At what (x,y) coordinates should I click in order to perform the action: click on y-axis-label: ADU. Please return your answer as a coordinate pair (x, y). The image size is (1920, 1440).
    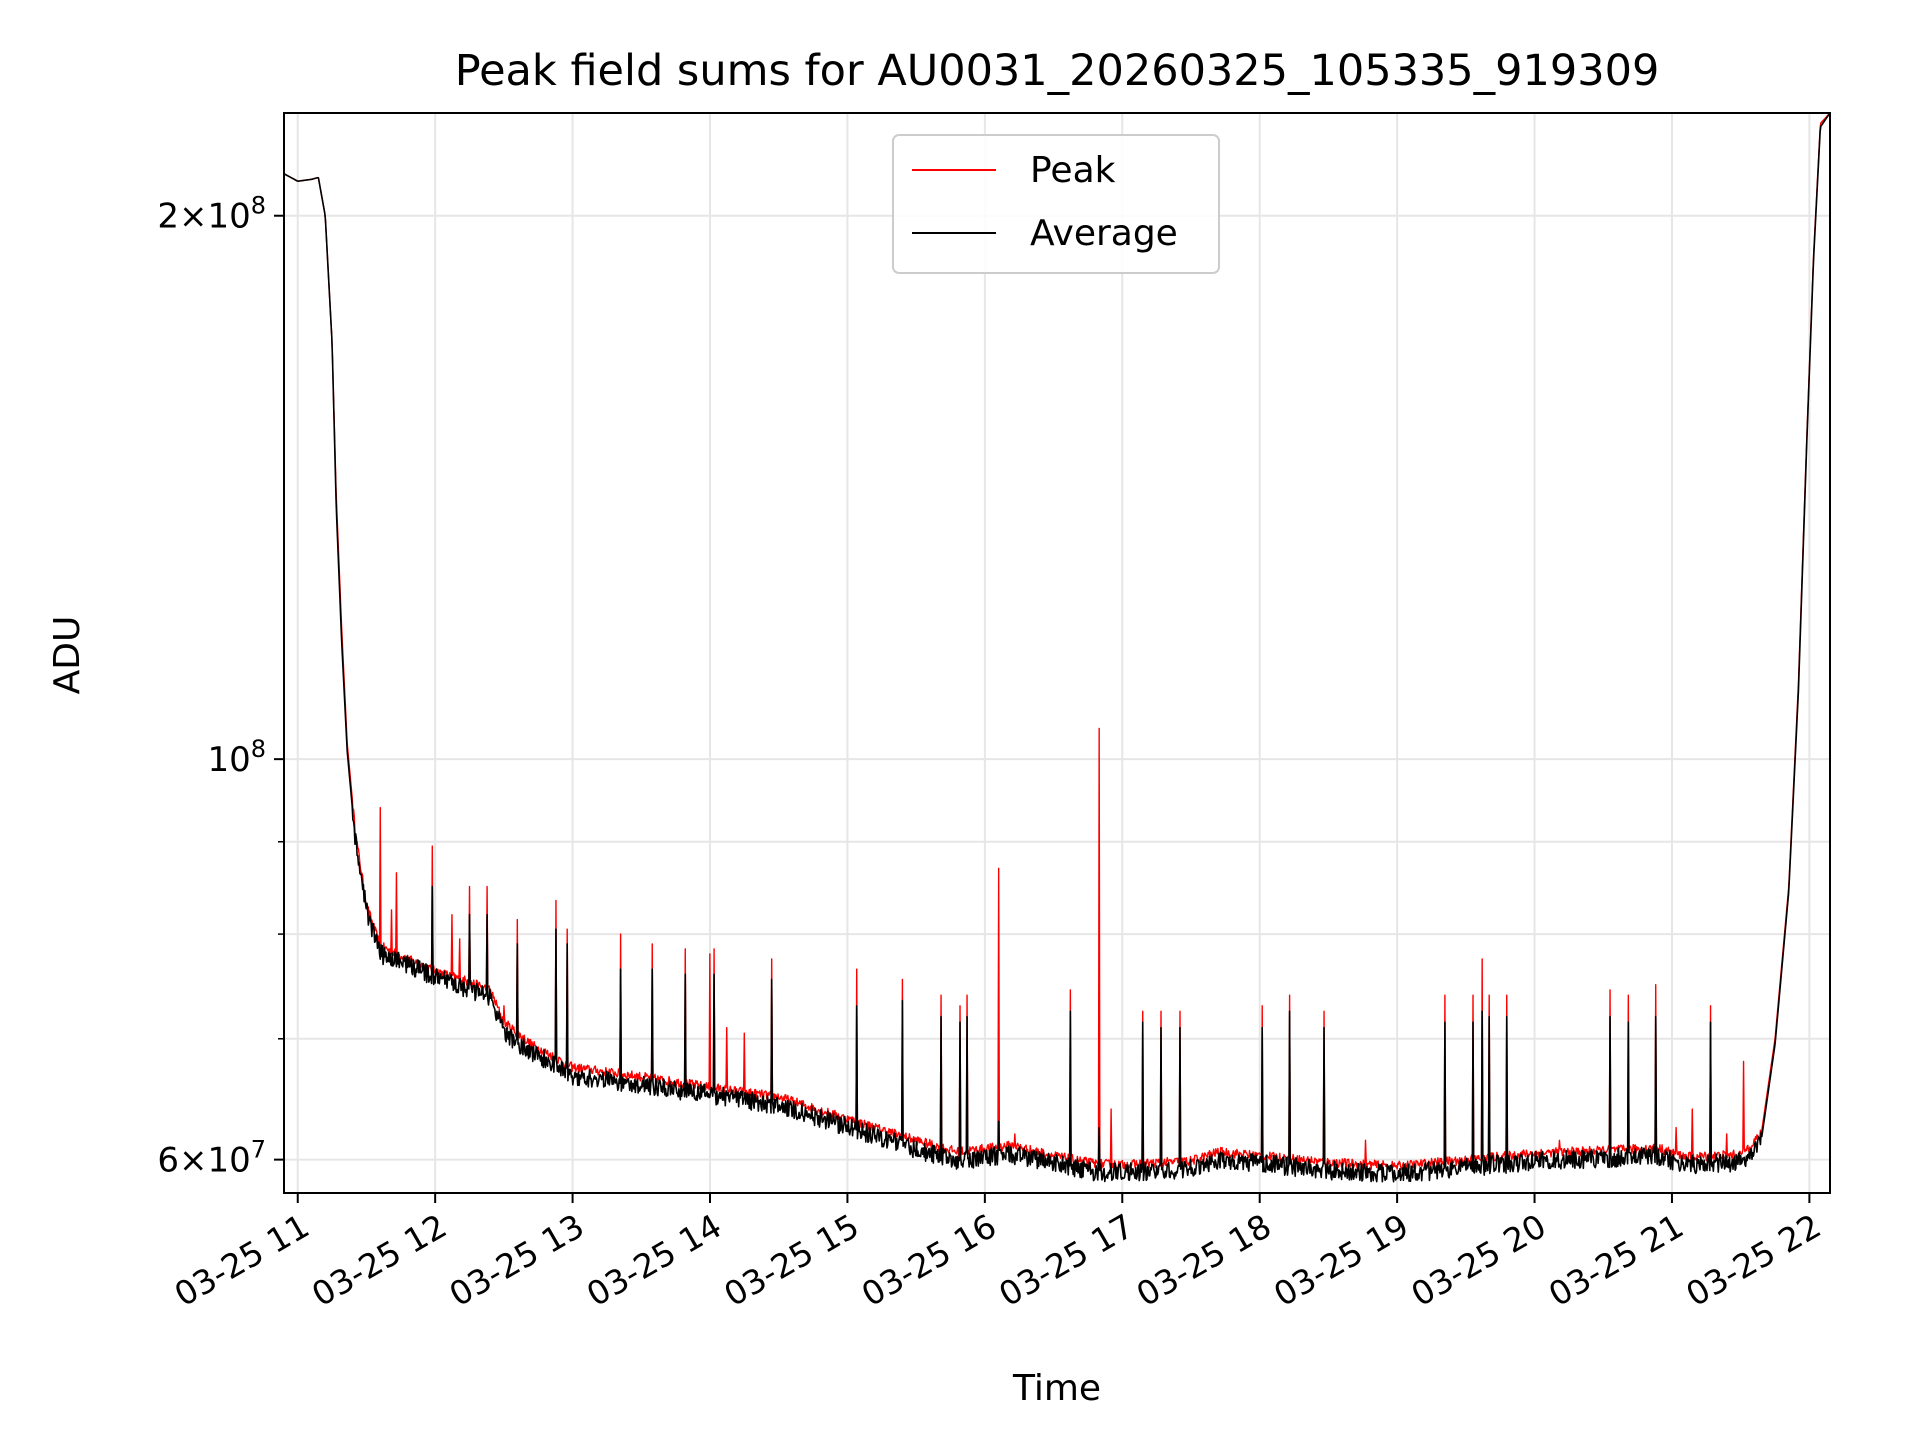
    Looking at the image, I should click on (67, 655).